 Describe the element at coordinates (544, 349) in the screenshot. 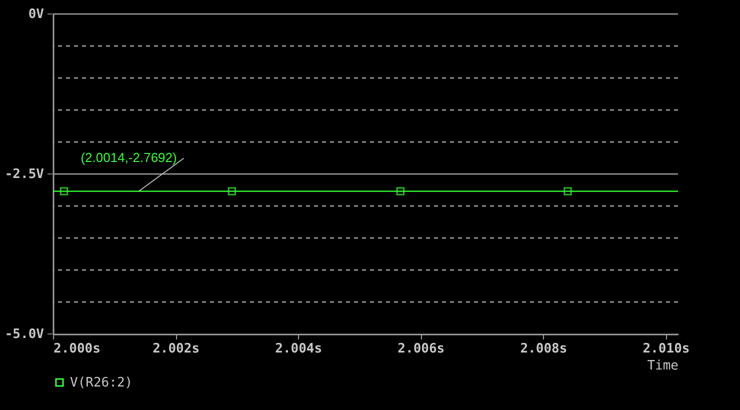

I see `x-tick-label: 2.008s` at that location.